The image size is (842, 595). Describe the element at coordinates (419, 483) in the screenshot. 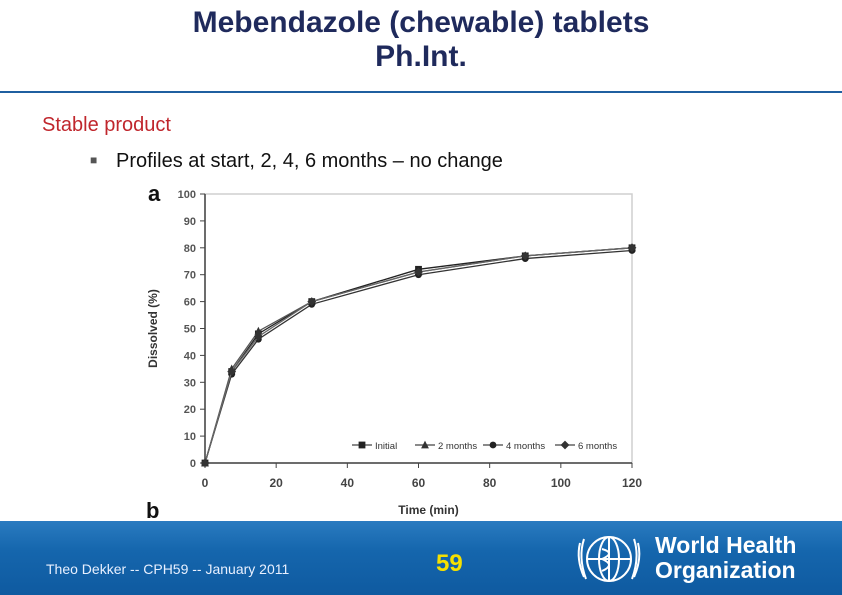

I see `x-tick-label: 60` at that location.